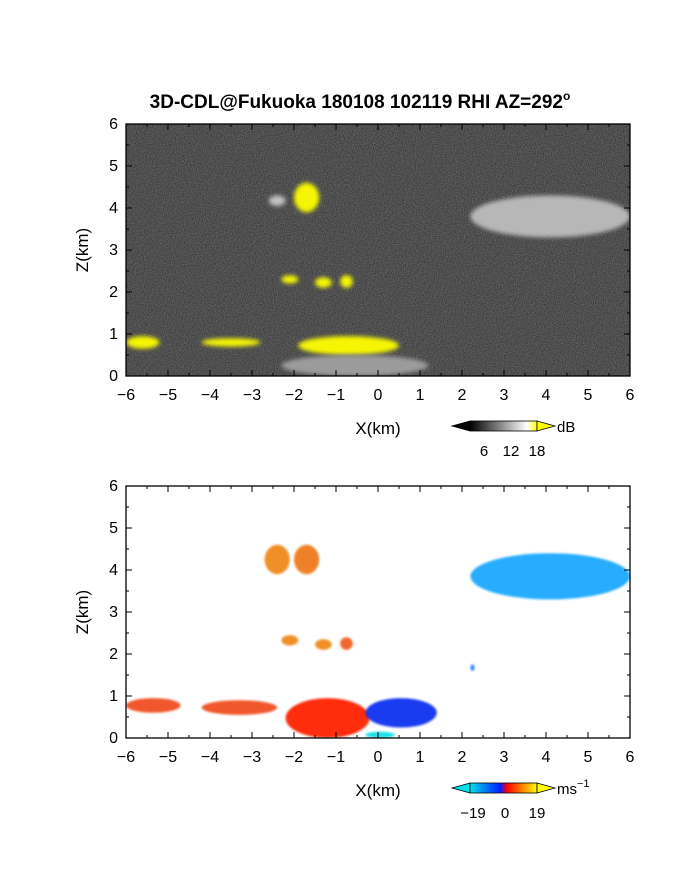  What do you see at coordinates (505, 813) in the screenshot?
I see `colorbar-tick-label: 0` at bounding box center [505, 813].